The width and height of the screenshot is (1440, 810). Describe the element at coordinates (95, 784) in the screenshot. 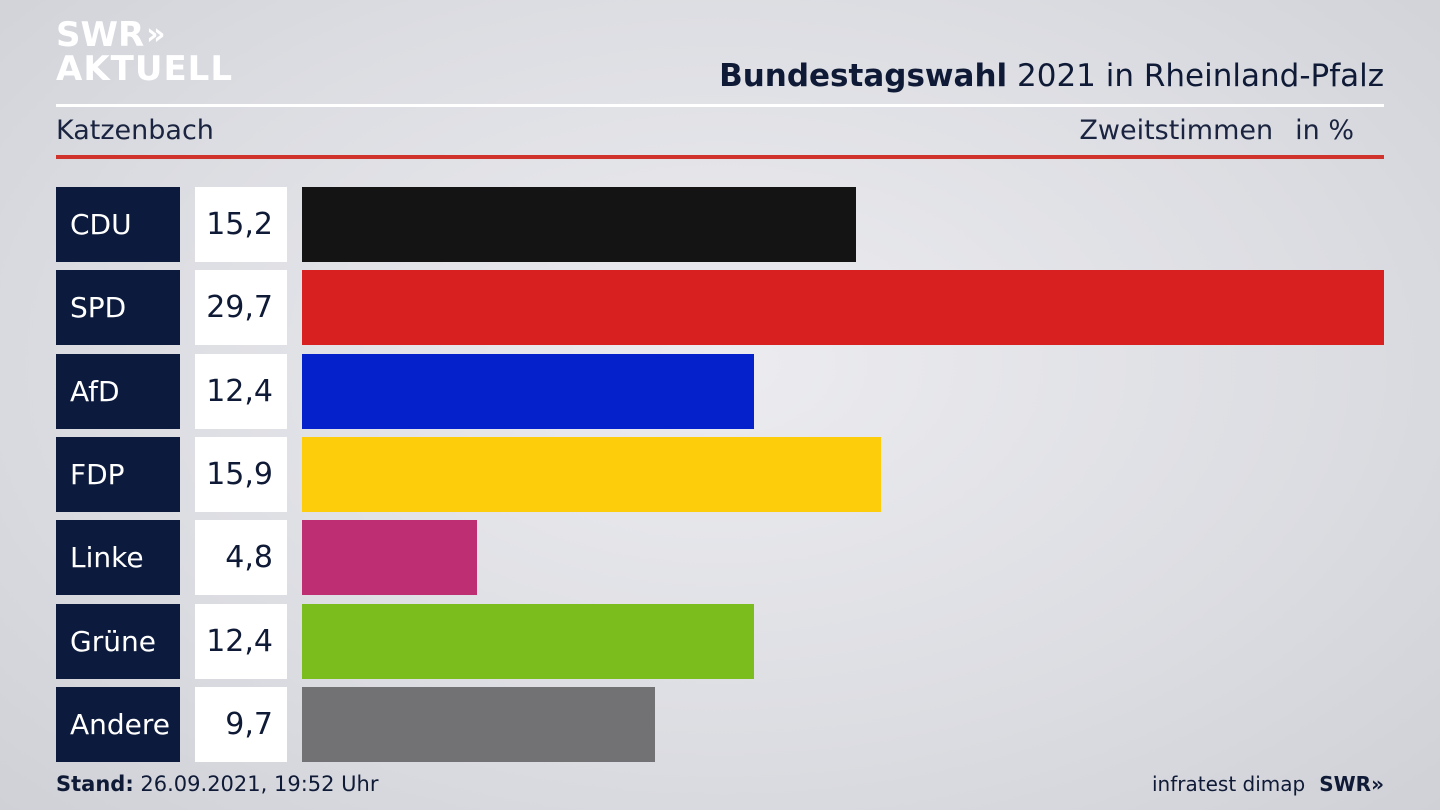

I see `stand-label: Stand:` at that location.